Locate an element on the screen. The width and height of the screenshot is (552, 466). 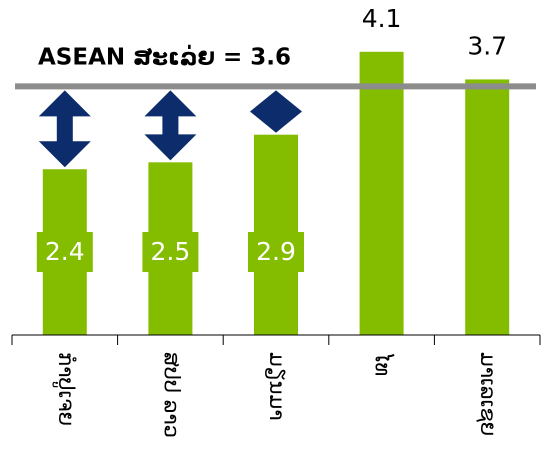
x-tick-label: ມຽນມາ is located at coordinates (277, 386).